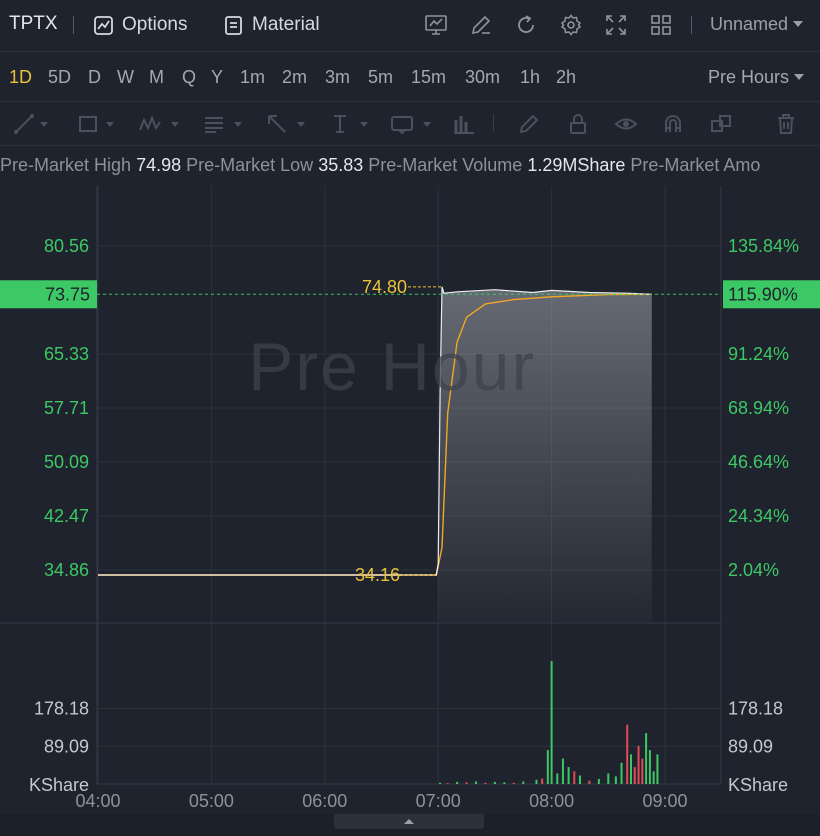  I want to click on period-2h: 2h, so click(566, 77).